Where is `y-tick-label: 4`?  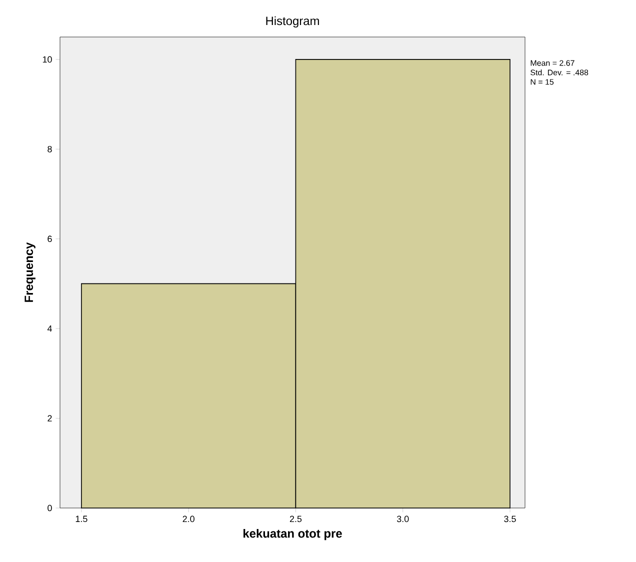
y-tick-label: 4 is located at coordinates (49, 328).